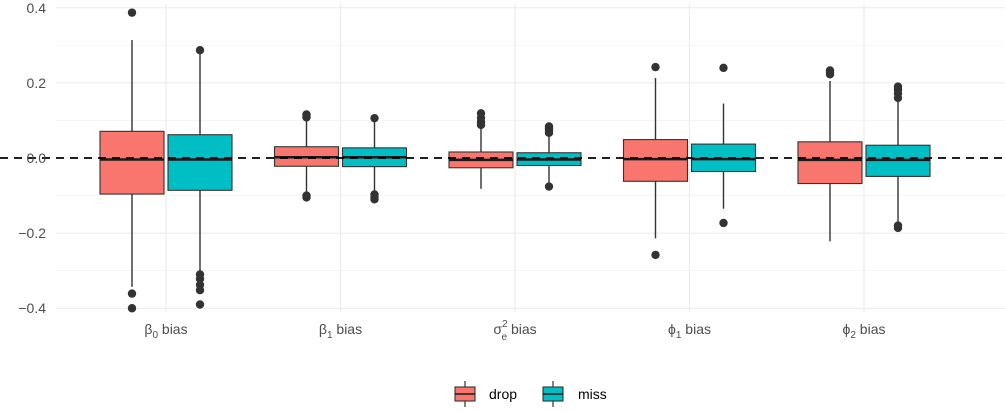  I want to click on x-tick-label: σ2 e bias, so click(514, 331).